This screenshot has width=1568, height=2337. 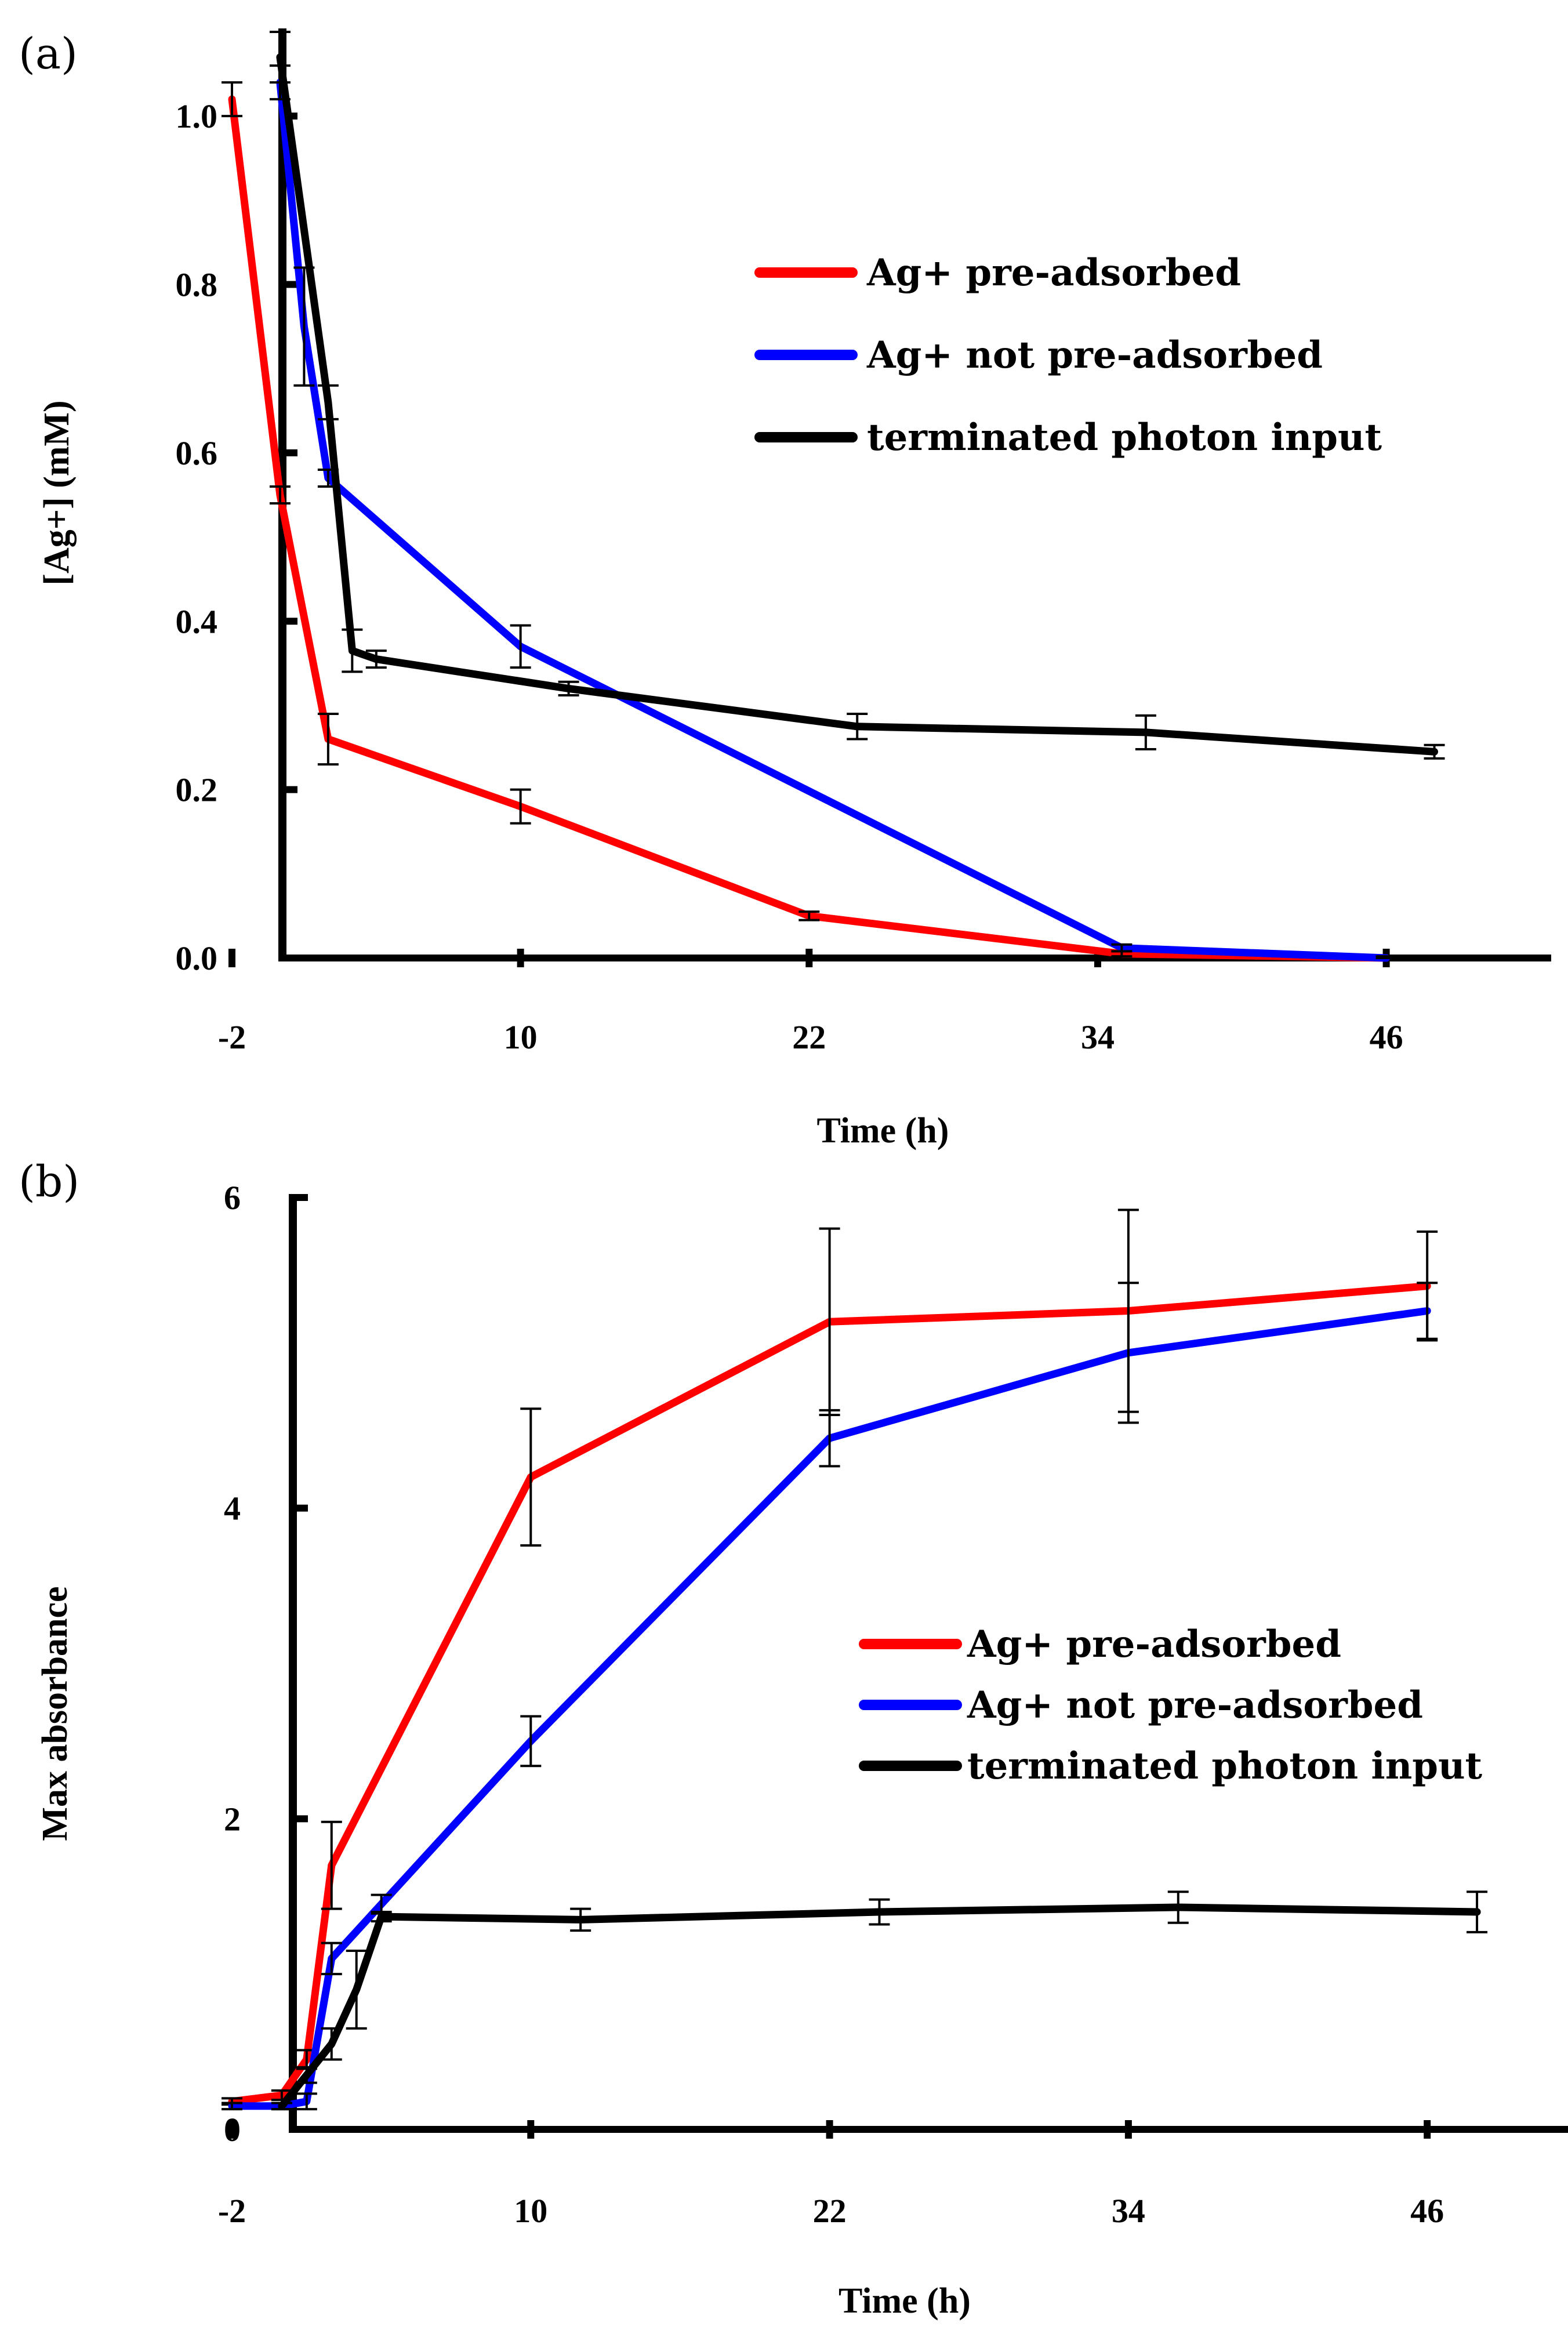 What do you see at coordinates (232, 1509) in the screenshot?
I see `y-tick-label: 4` at bounding box center [232, 1509].